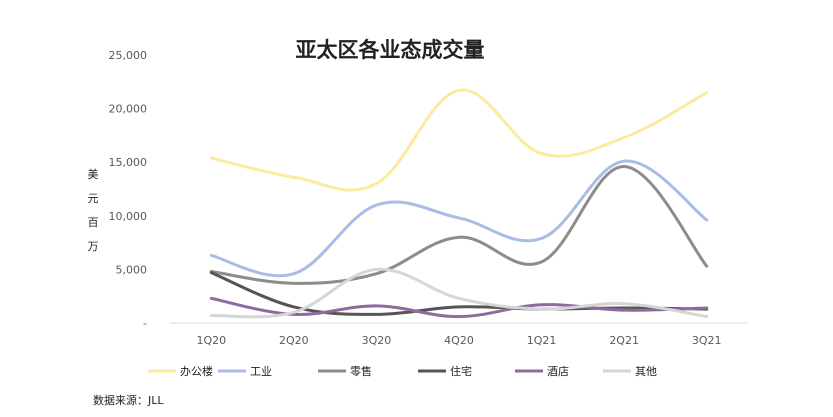  What do you see at coordinates (624, 340) in the screenshot?
I see `x-tick-label: 2Q21` at bounding box center [624, 340].